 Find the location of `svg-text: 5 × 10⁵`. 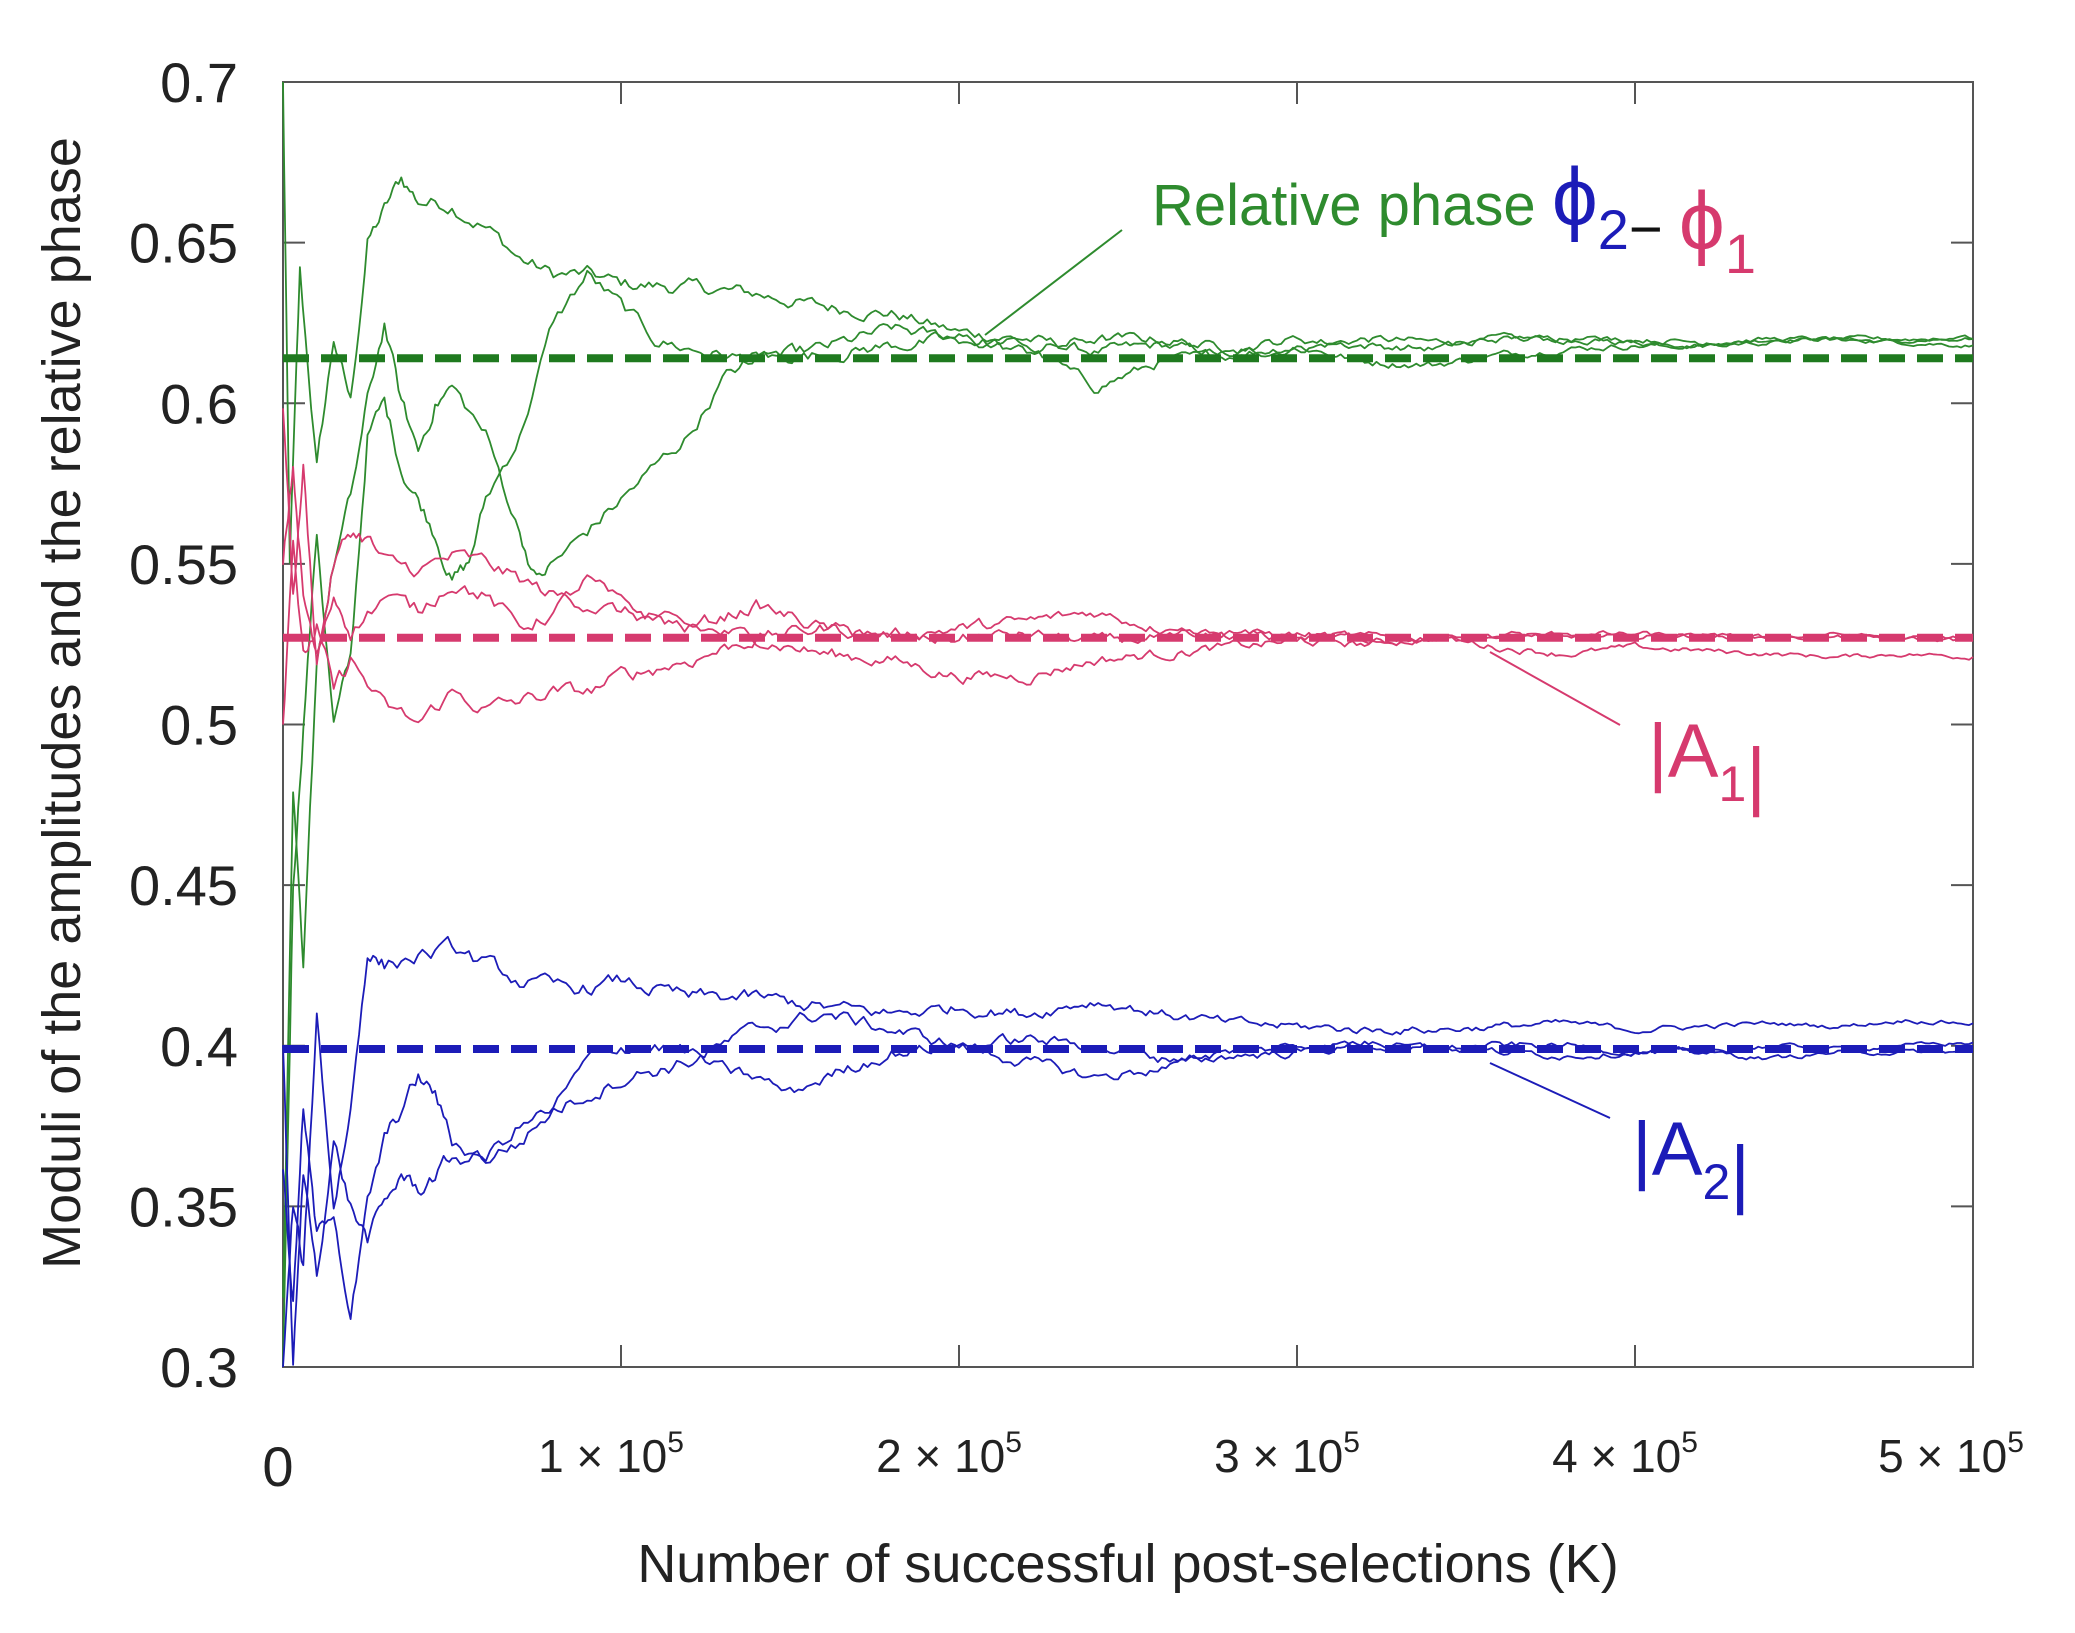

svg-text: 5 × 10⁵ is located at coordinates (1951, 1454).